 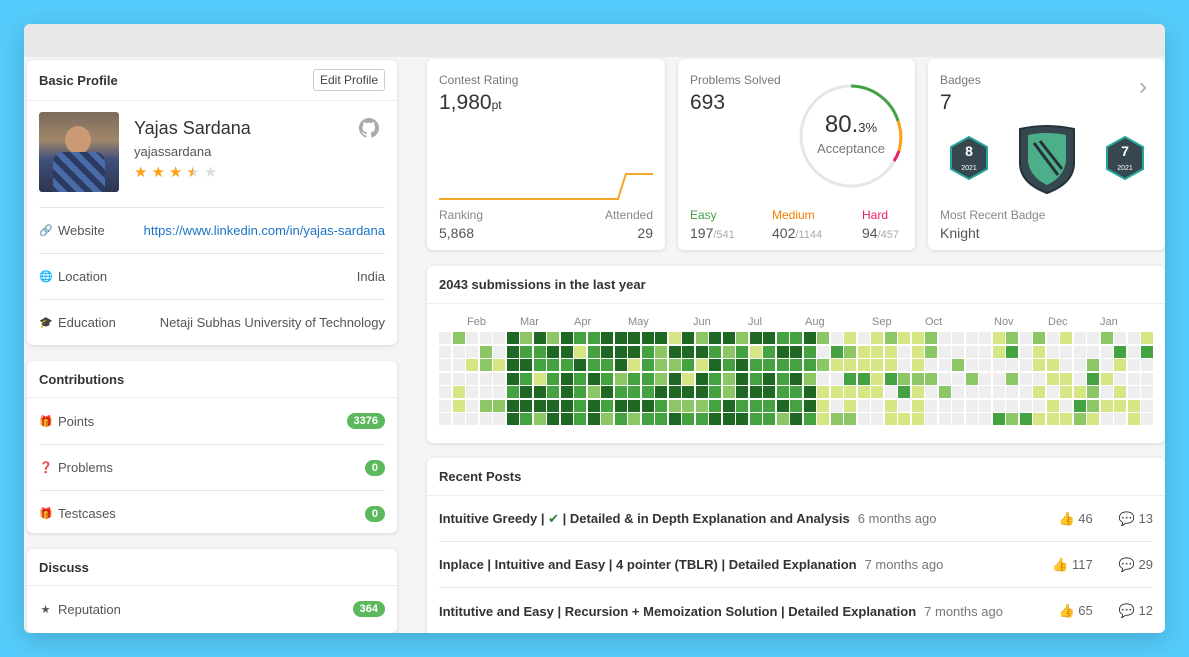 What do you see at coordinates (1143, 86) in the screenshot?
I see `chevron-right-icon: ›` at bounding box center [1143, 86].